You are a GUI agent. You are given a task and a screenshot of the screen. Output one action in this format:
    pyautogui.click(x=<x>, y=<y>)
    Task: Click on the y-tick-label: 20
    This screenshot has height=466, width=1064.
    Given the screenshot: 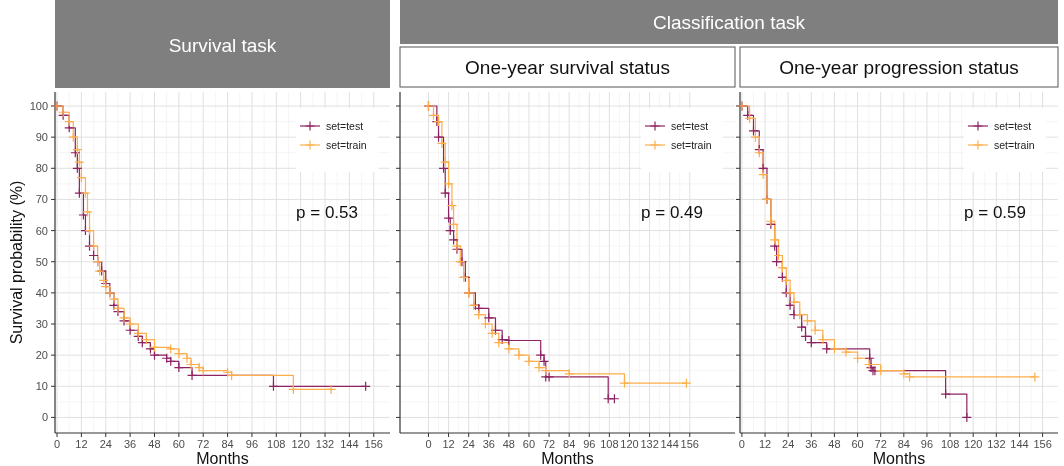 What is the action you would take?
    pyautogui.click(x=41, y=355)
    